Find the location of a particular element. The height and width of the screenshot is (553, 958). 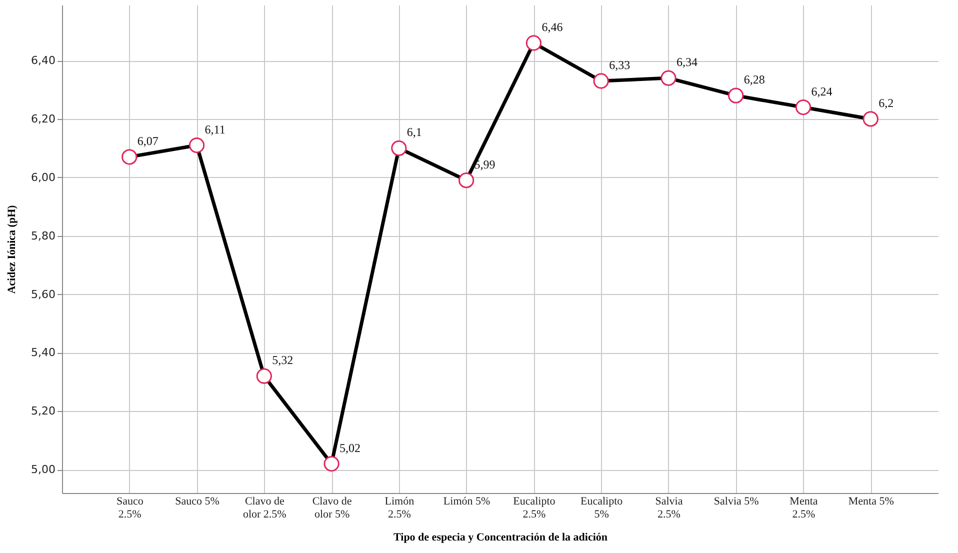

y-tick-label: 5,40 is located at coordinates (43, 353).